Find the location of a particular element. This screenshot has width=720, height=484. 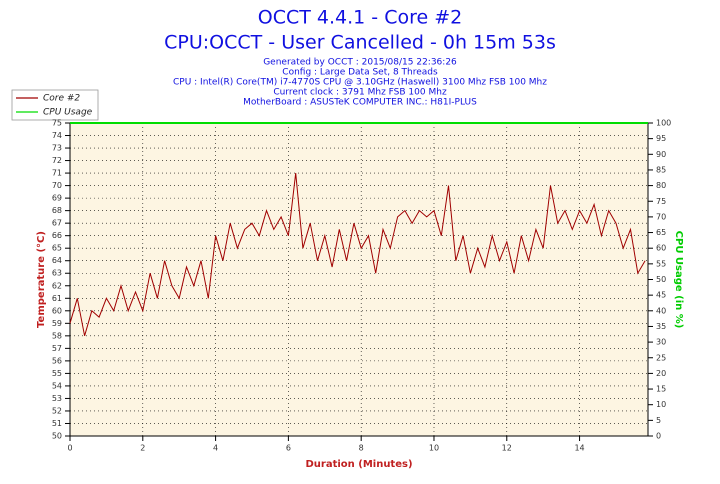

y-tick-label: 51 is located at coordinates (57, 423).